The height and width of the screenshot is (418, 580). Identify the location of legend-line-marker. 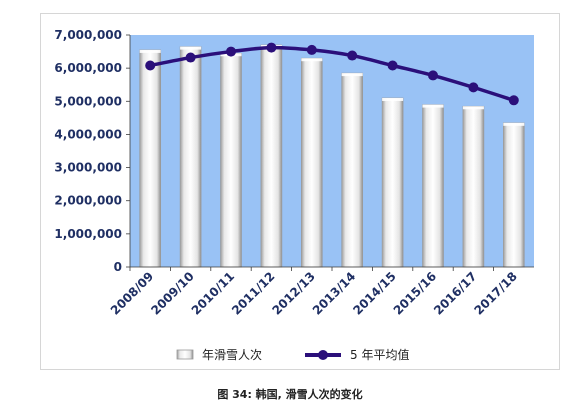
(323, 355).